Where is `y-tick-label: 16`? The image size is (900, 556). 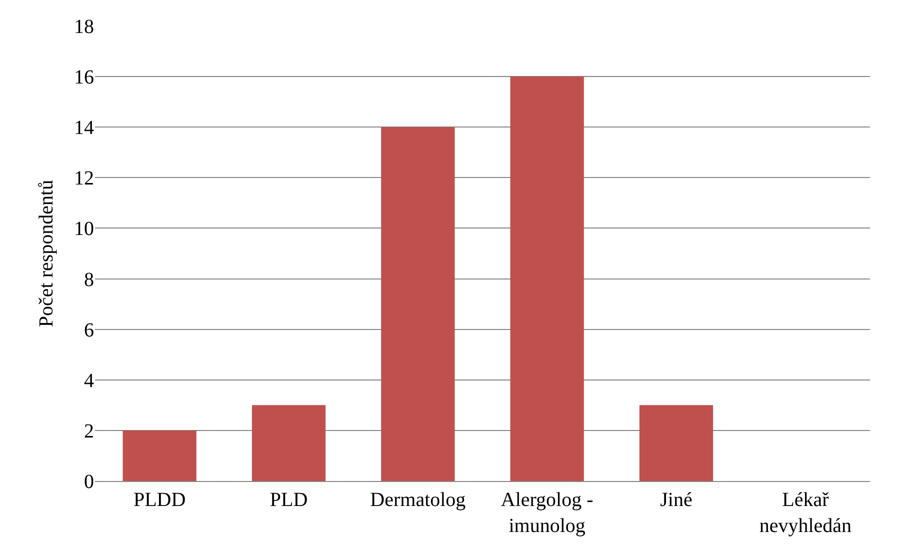 y-tick-label: 16 is located at coordinates (84, 77).